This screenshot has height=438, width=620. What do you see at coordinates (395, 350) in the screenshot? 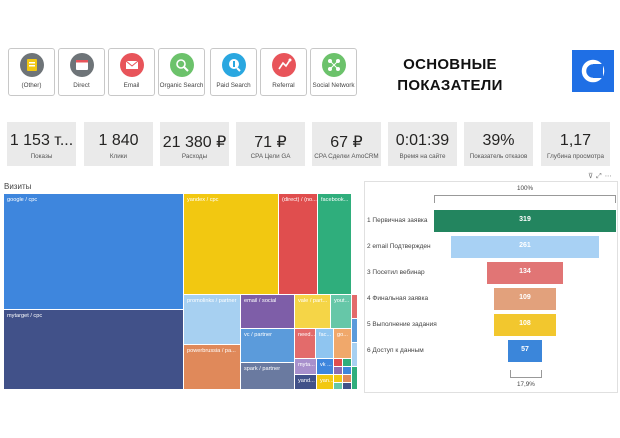
I see `funnel-stage-label: 6 Доступ к данным` at bounding box center [395, 350].